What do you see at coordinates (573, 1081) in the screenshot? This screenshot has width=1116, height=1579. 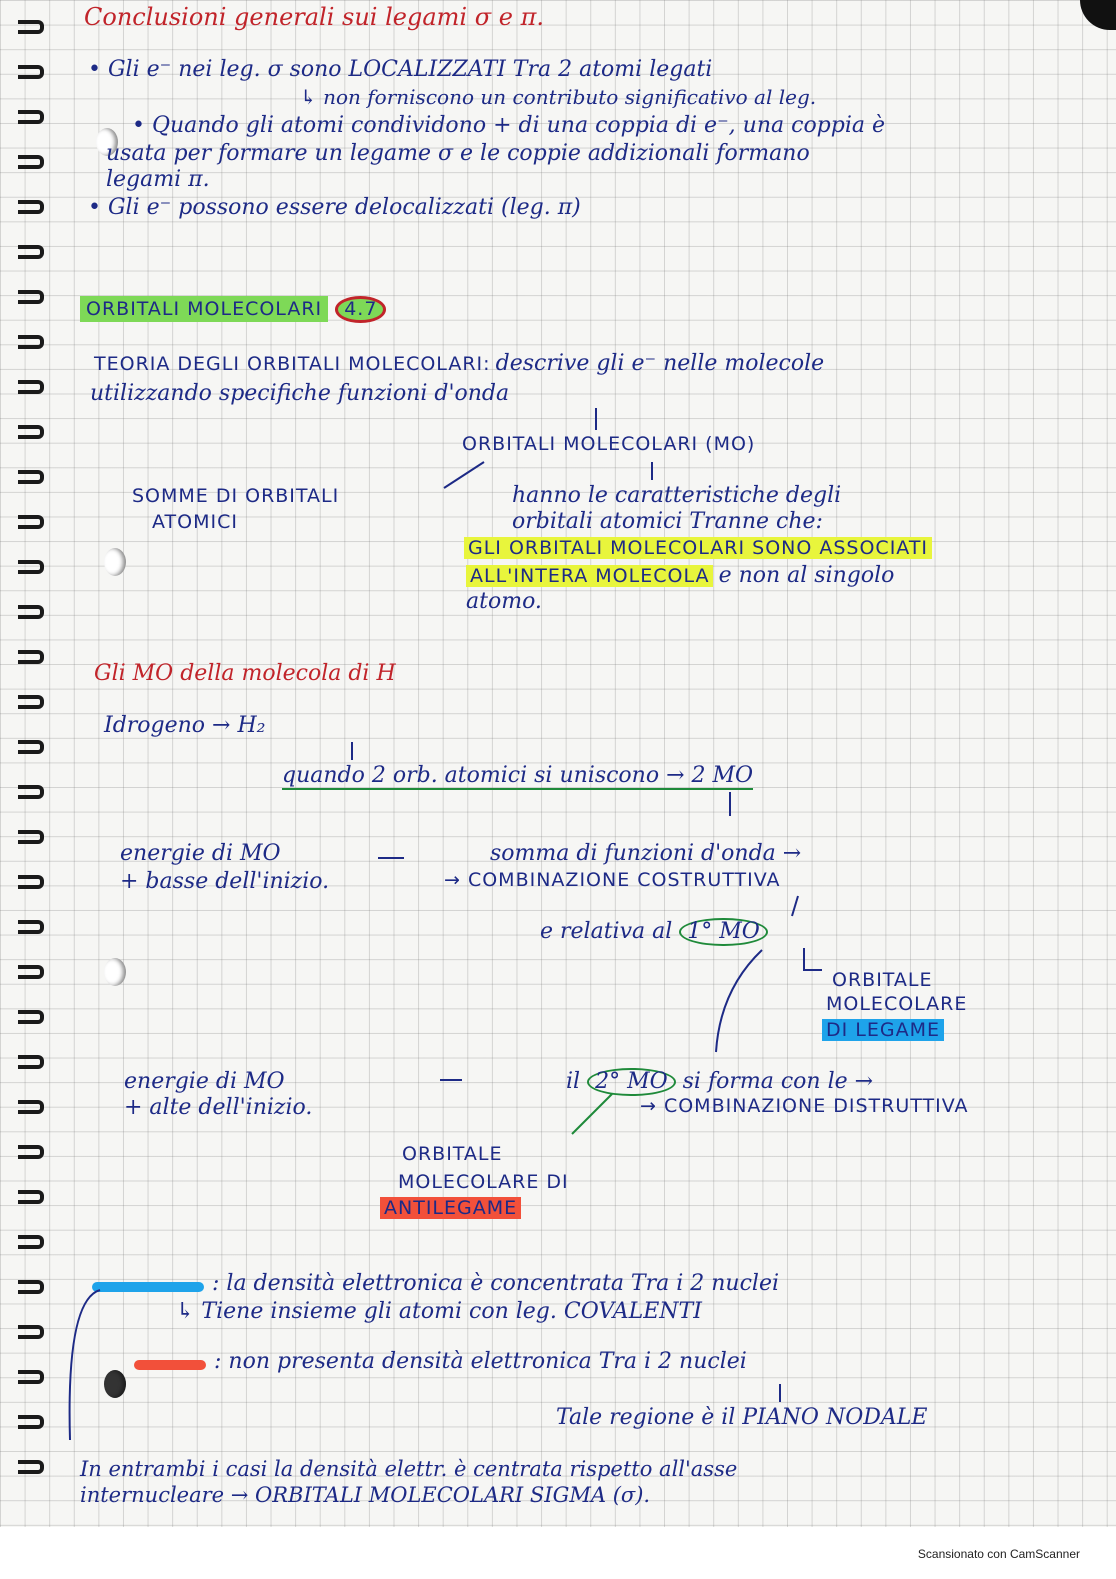 I see `second-a: il` at bounding box center [573, 1081].